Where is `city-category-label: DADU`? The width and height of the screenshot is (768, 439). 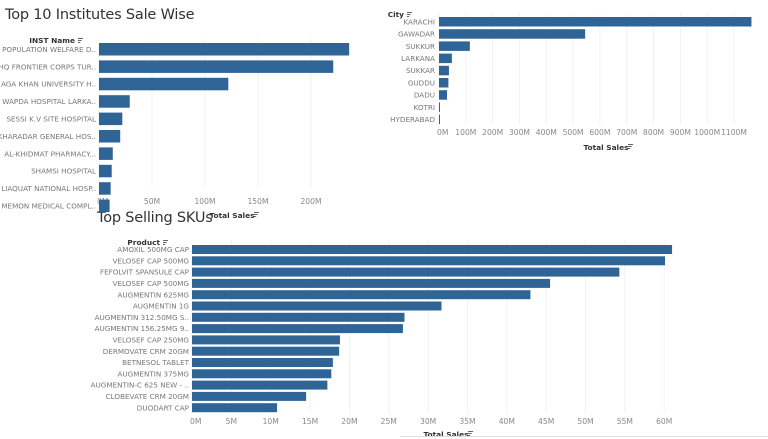 city-category-label: DADU is located at coordinates (424, 95).